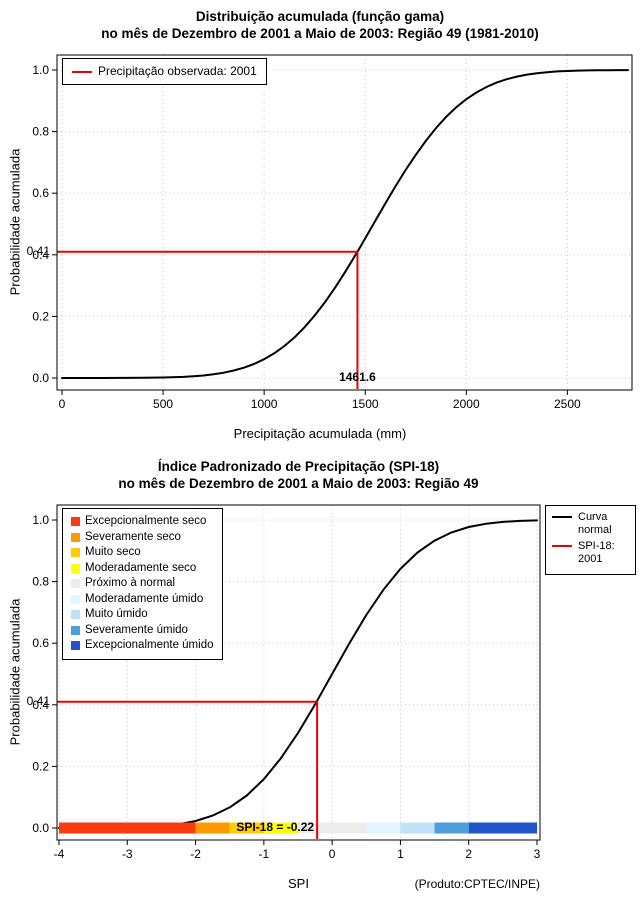  I want to click on x-tick-label: -1, so click(264, 854).